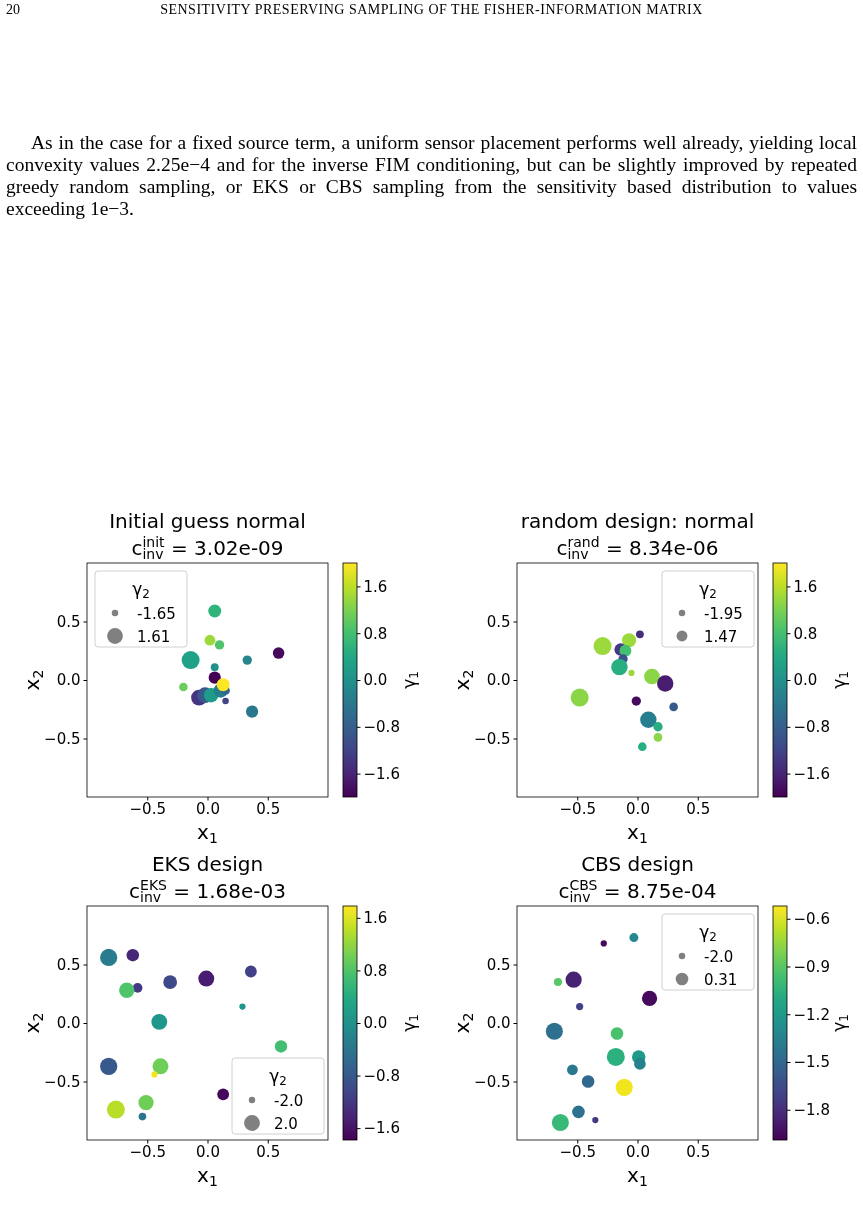  I want to click on chart-subtitle: c$^{init}$$_{inv}$ = 3.02e-09, so click(207, 548).